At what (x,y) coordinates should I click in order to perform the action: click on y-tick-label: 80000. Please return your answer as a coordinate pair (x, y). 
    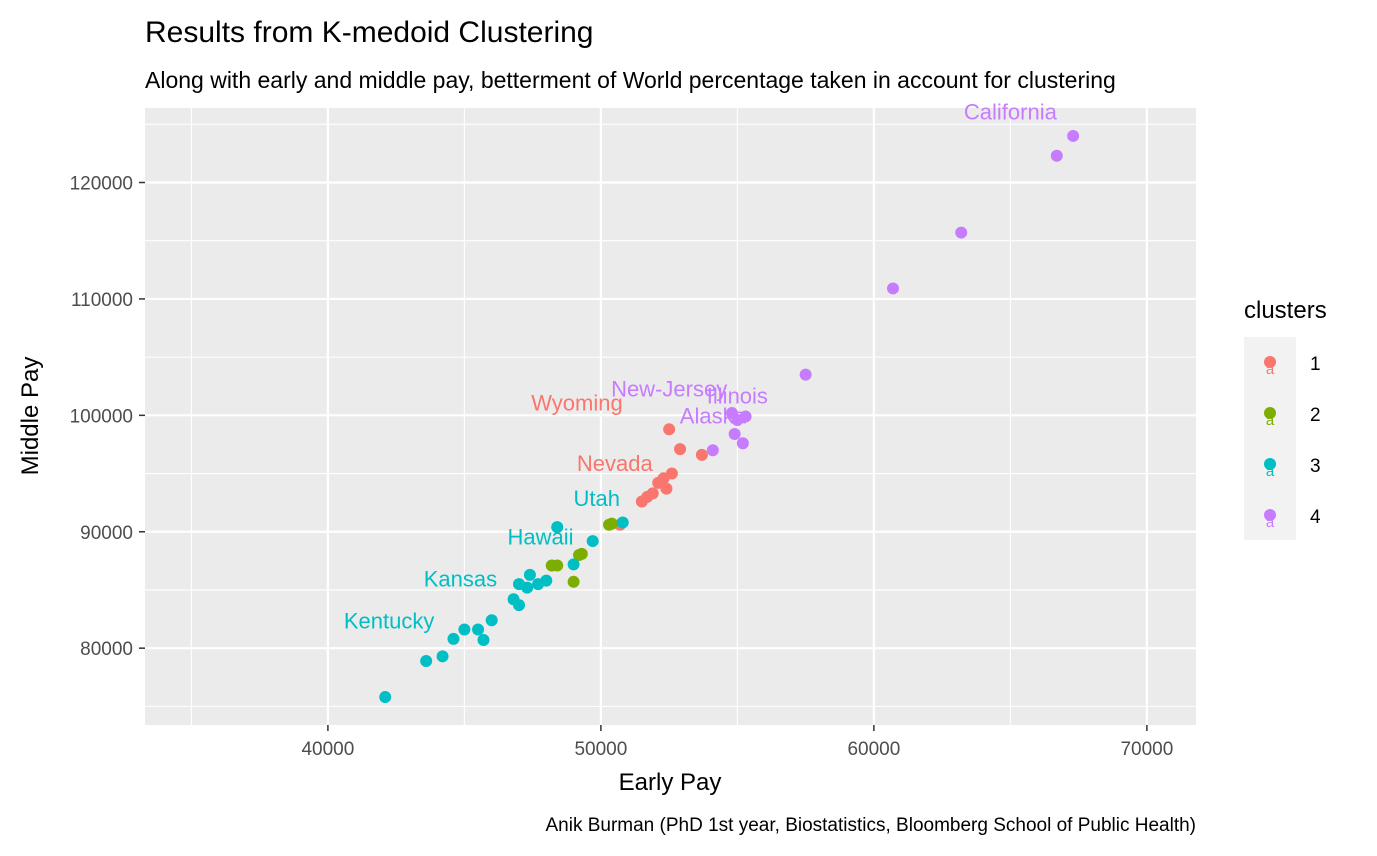
    Looking at the image, I should click on (106, 649).